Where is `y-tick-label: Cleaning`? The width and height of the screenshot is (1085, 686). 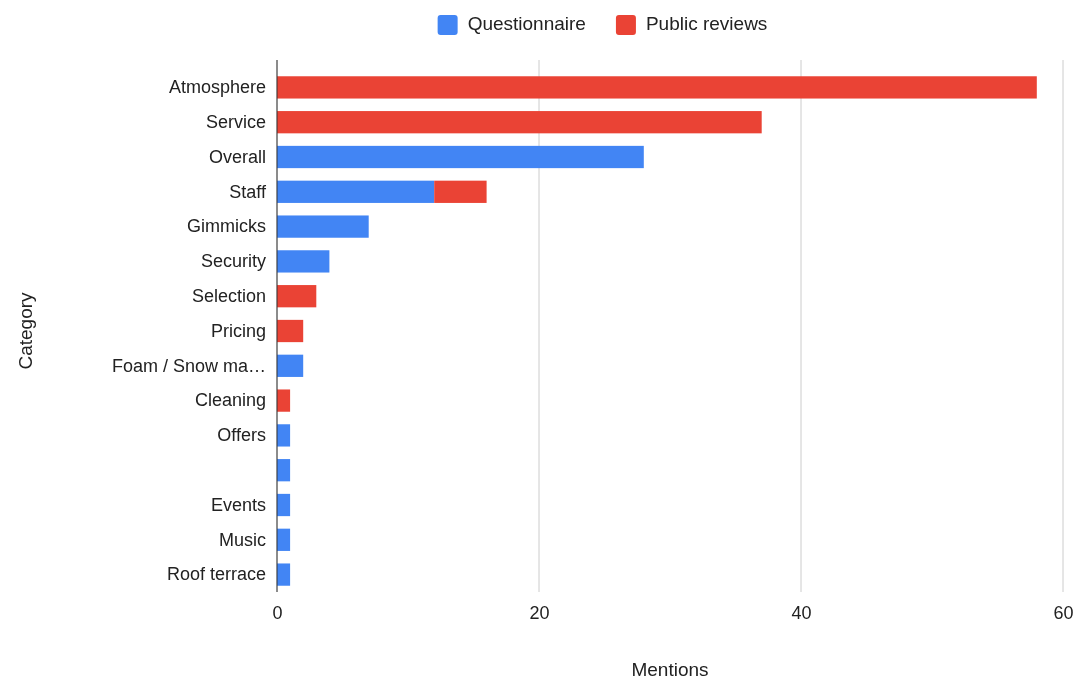 y-tick-label: Cleaning is located at coordinates (230, 400).